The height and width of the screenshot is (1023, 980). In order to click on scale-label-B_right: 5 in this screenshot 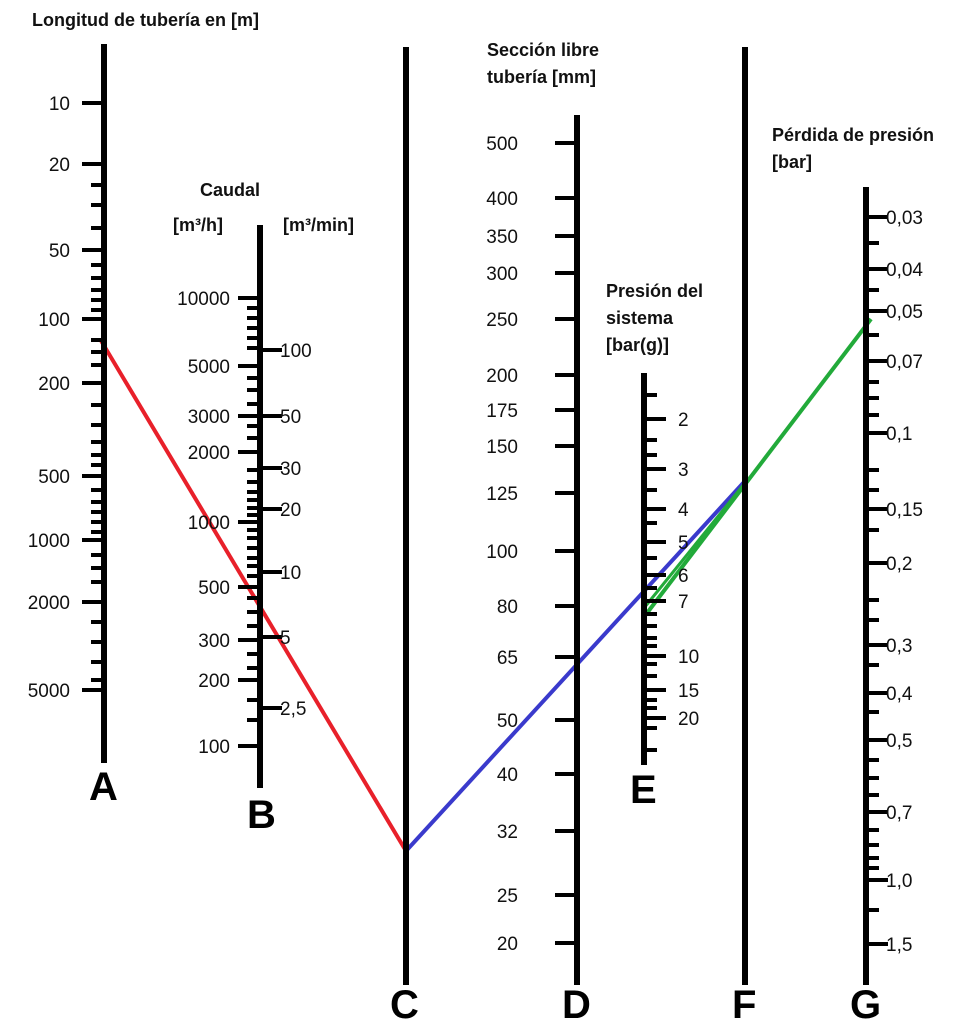, I will do `click(285, 638)`.